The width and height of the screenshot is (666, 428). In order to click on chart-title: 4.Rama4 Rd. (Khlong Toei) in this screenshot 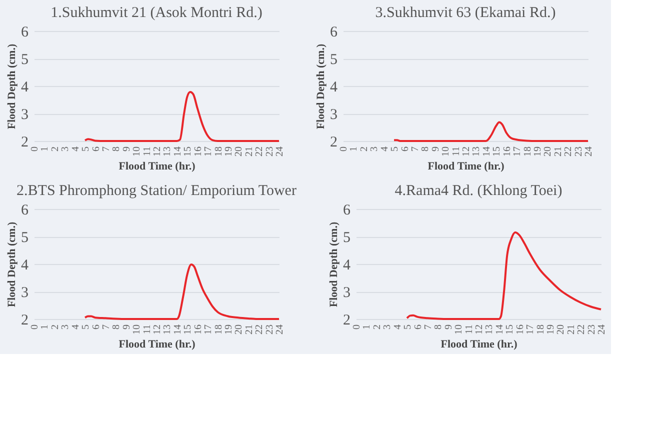, I will do `click(478, 191)`.